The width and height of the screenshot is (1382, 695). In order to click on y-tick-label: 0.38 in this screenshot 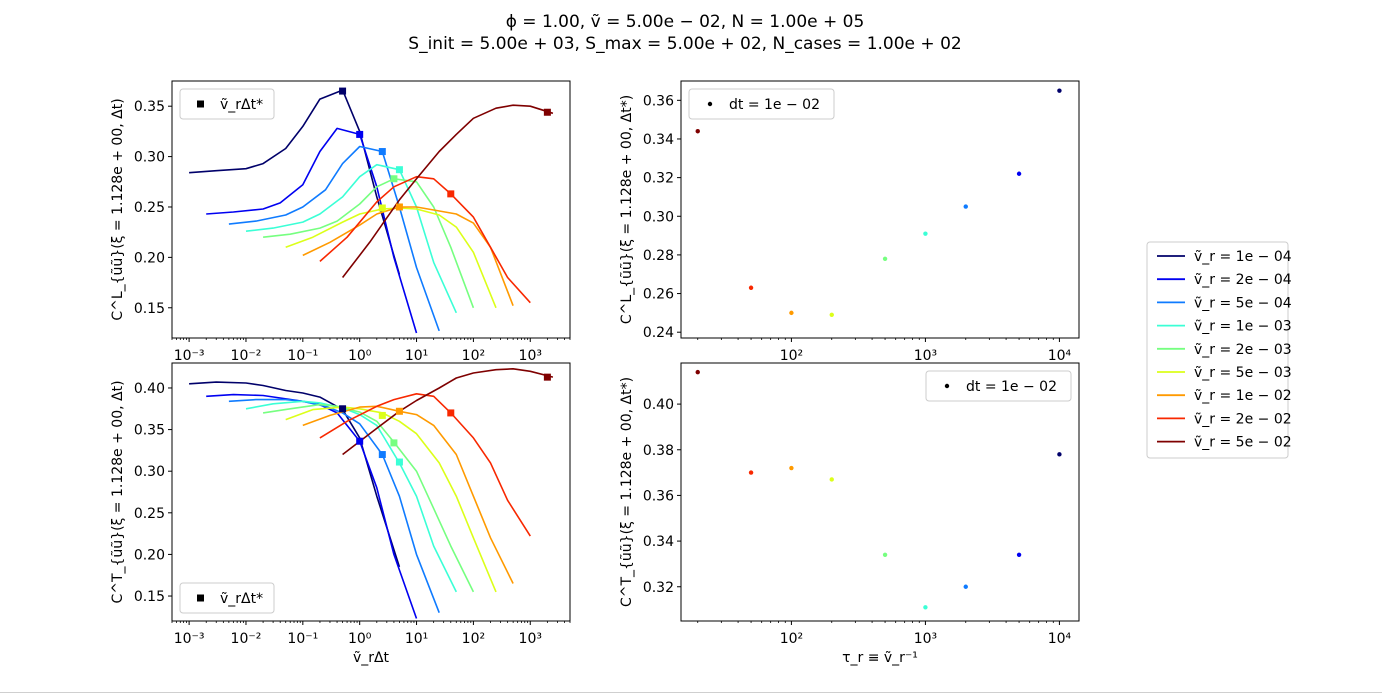, I will do `click(658, 451)`.